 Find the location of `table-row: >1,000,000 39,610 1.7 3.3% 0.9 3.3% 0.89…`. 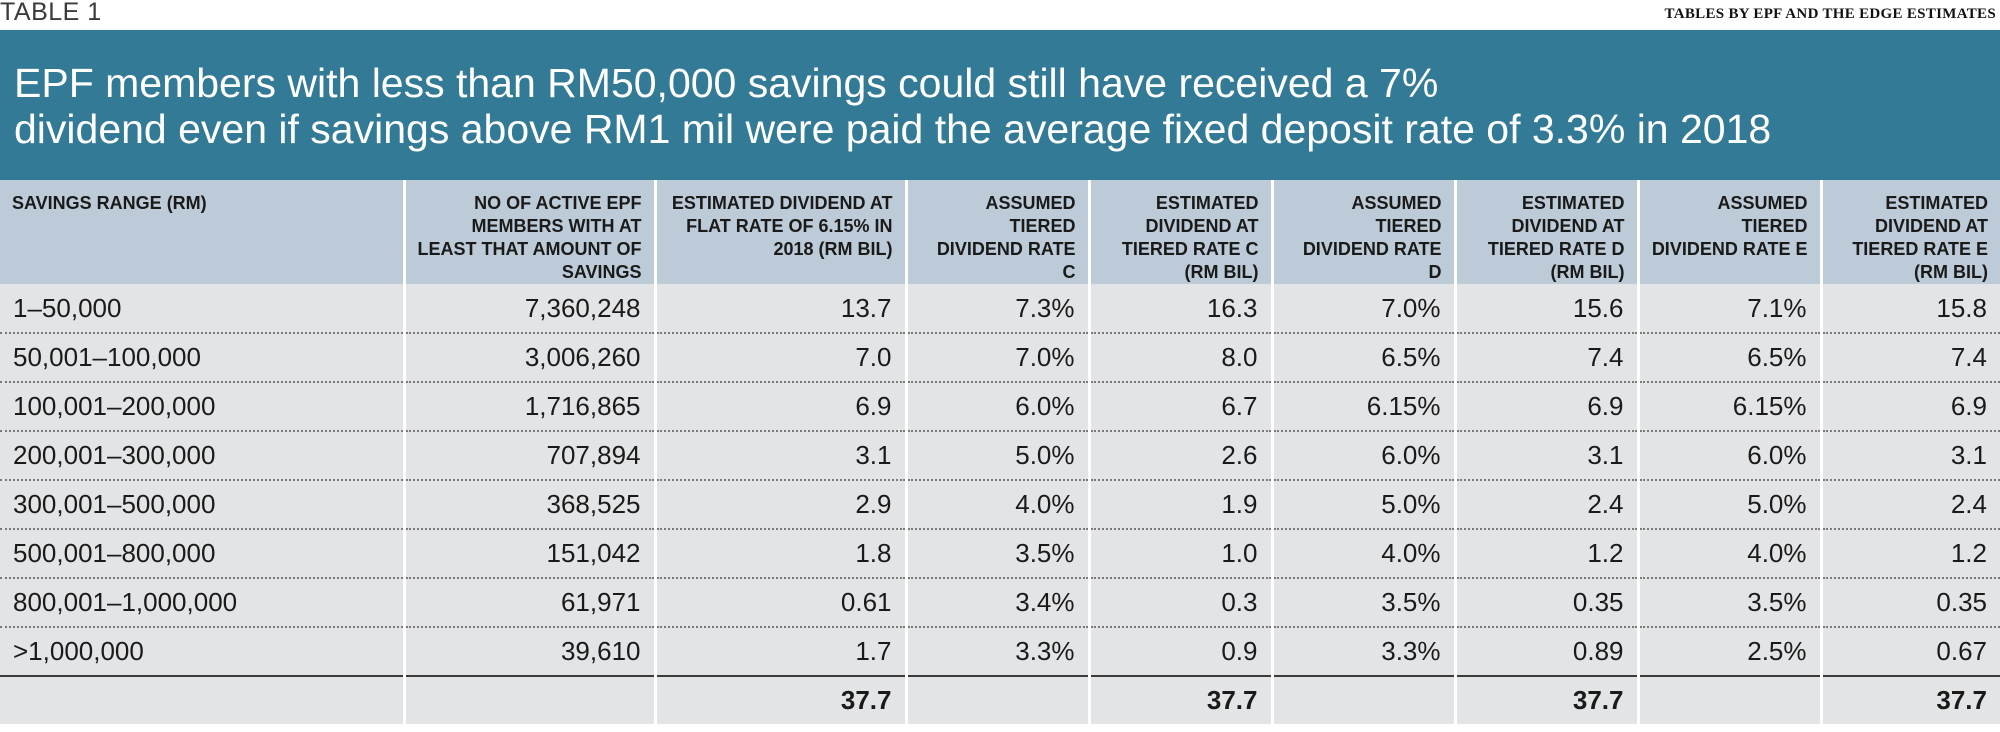

table-row: >1,000,000 39,610 1.7 3.3% 0.9 3.3% 0.89… is located at coordinates (1000, 652).